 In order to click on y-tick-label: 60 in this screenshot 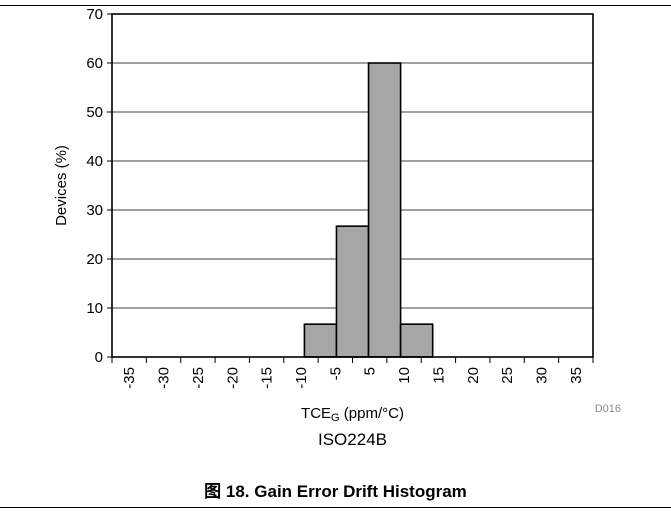, I will do `click(94, 63)`.